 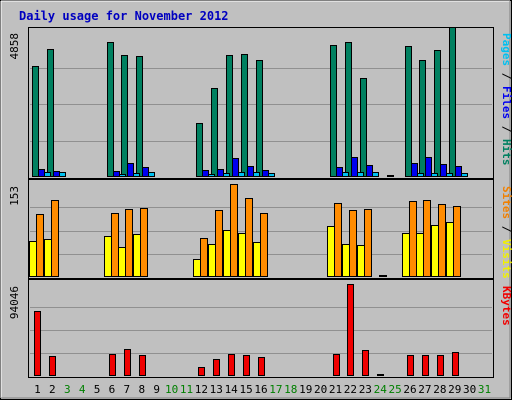 What do you see at coordinates (395, 389) in the screenshot?
I see `day-label-25: 25` at bounding box center [395, 389].